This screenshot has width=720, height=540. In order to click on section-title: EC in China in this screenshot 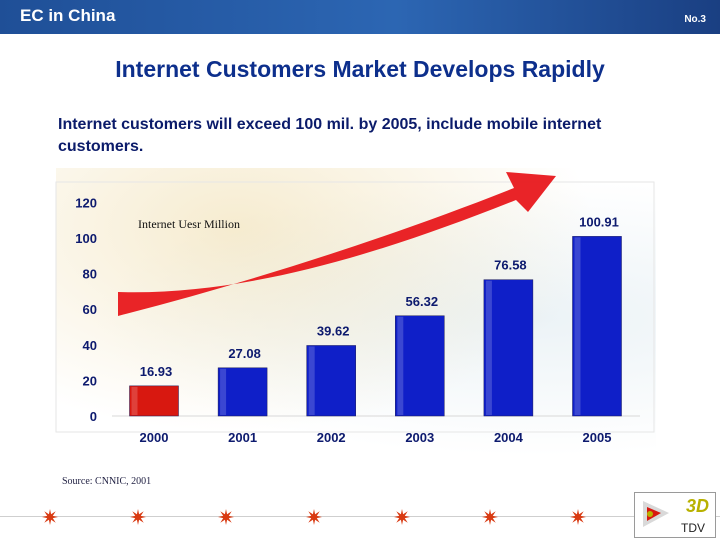, I will do `click(68, 15)`.